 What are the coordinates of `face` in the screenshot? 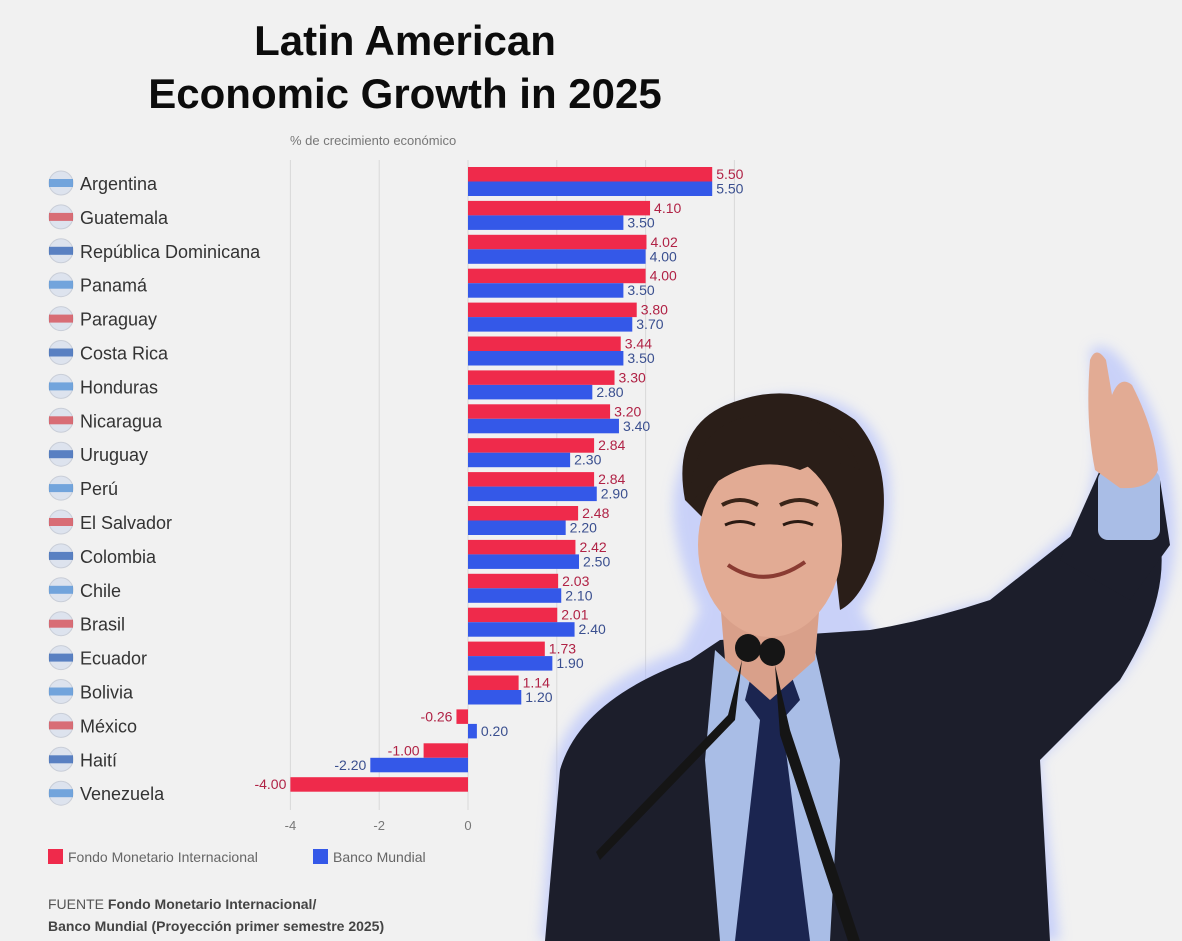 It's located at (770, 545).